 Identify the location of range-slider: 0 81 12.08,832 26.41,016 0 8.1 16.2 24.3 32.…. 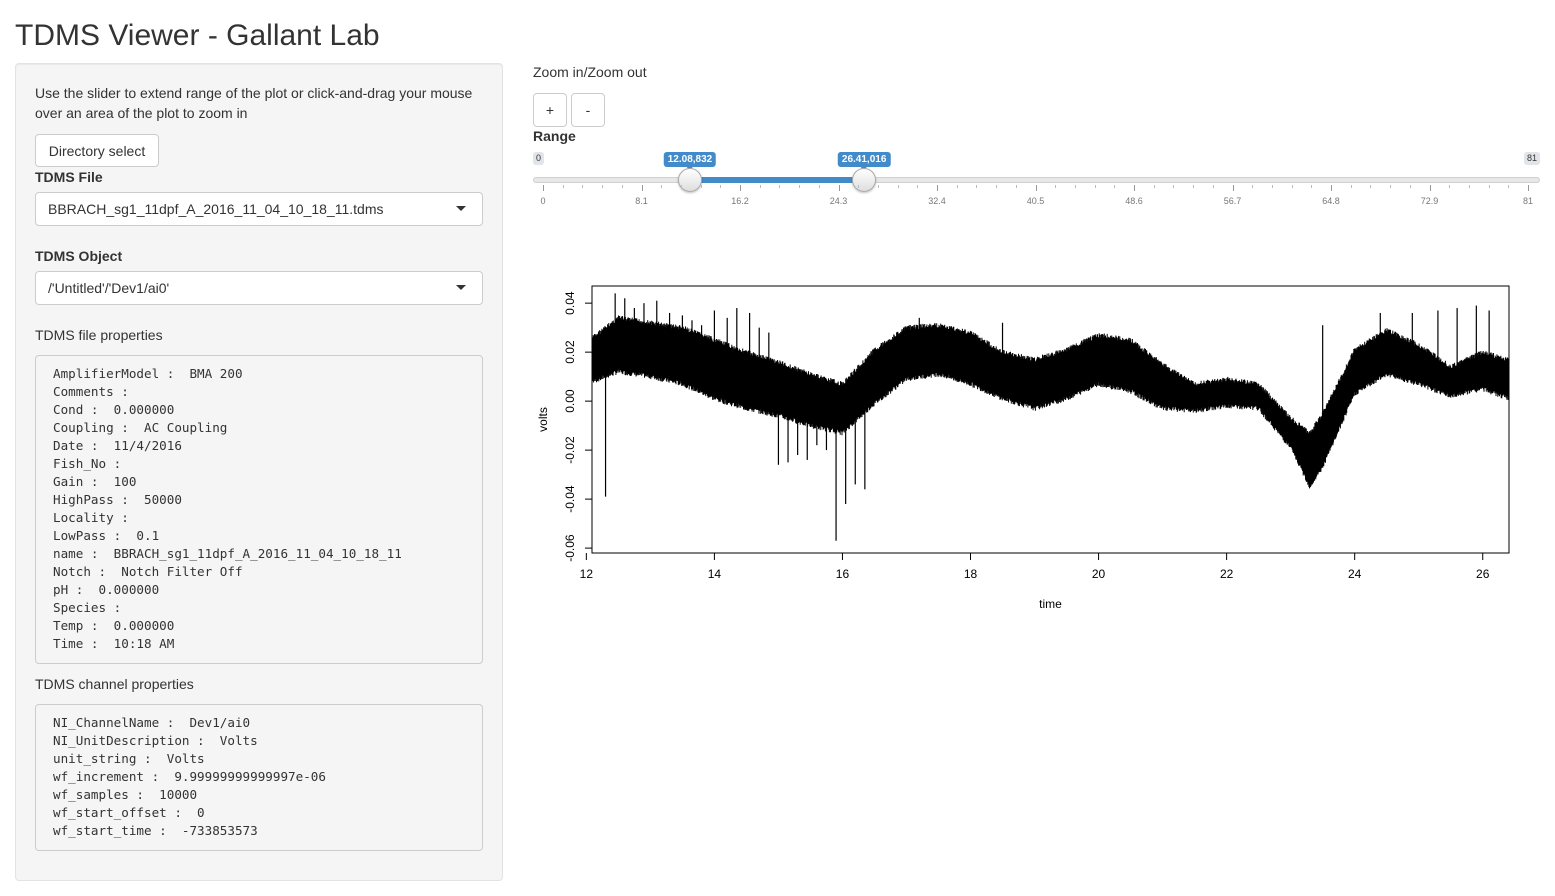
(1038, 183).